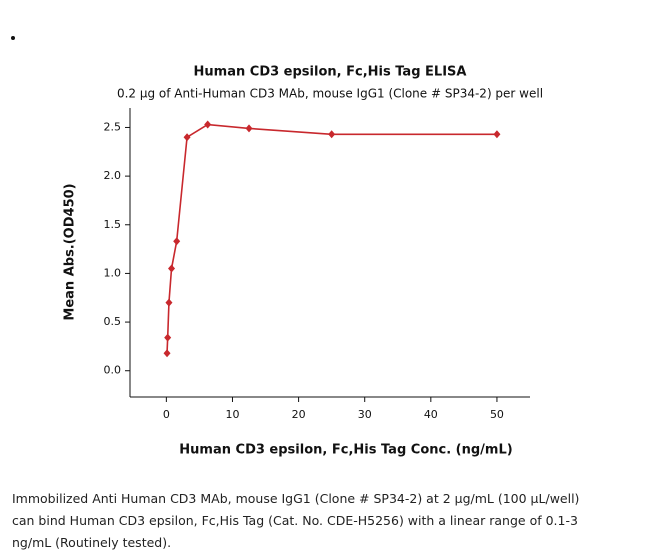 The width and height of the screenshot is (650, 560). What do you see at coordinates (299, 414) in the screenshot?
I see `x-tick-label: 20` at bounding box center [299, 414].